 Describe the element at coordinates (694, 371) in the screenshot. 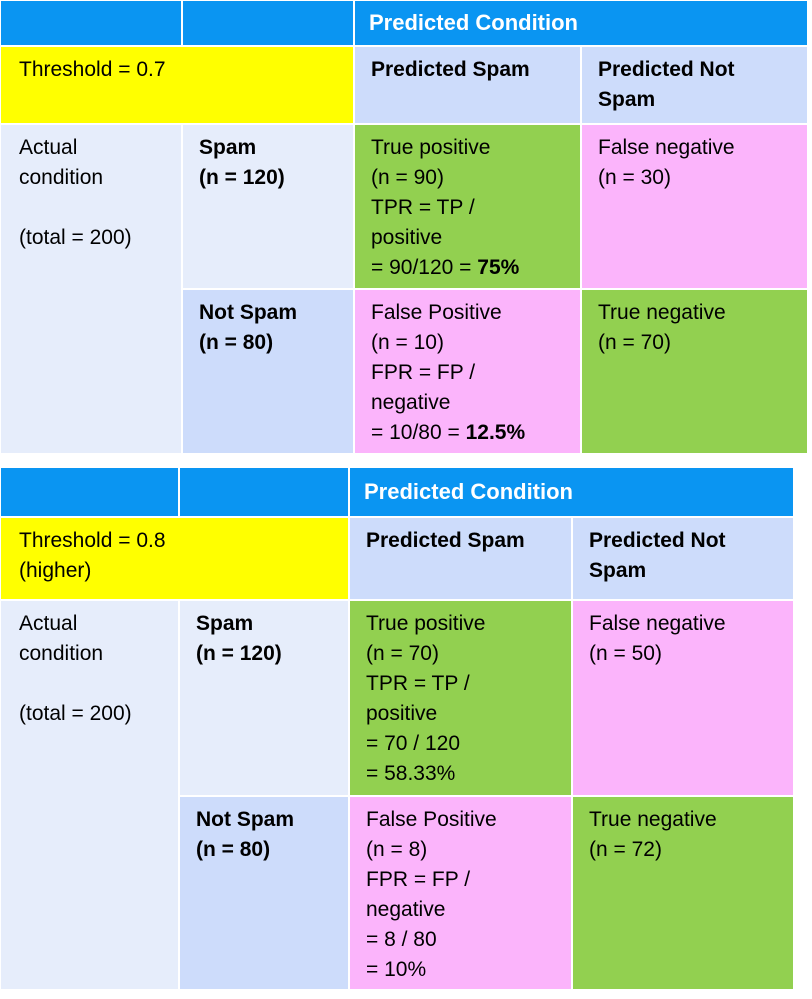

I see `true-negative-cell: True negative (n = 70)` at that location.